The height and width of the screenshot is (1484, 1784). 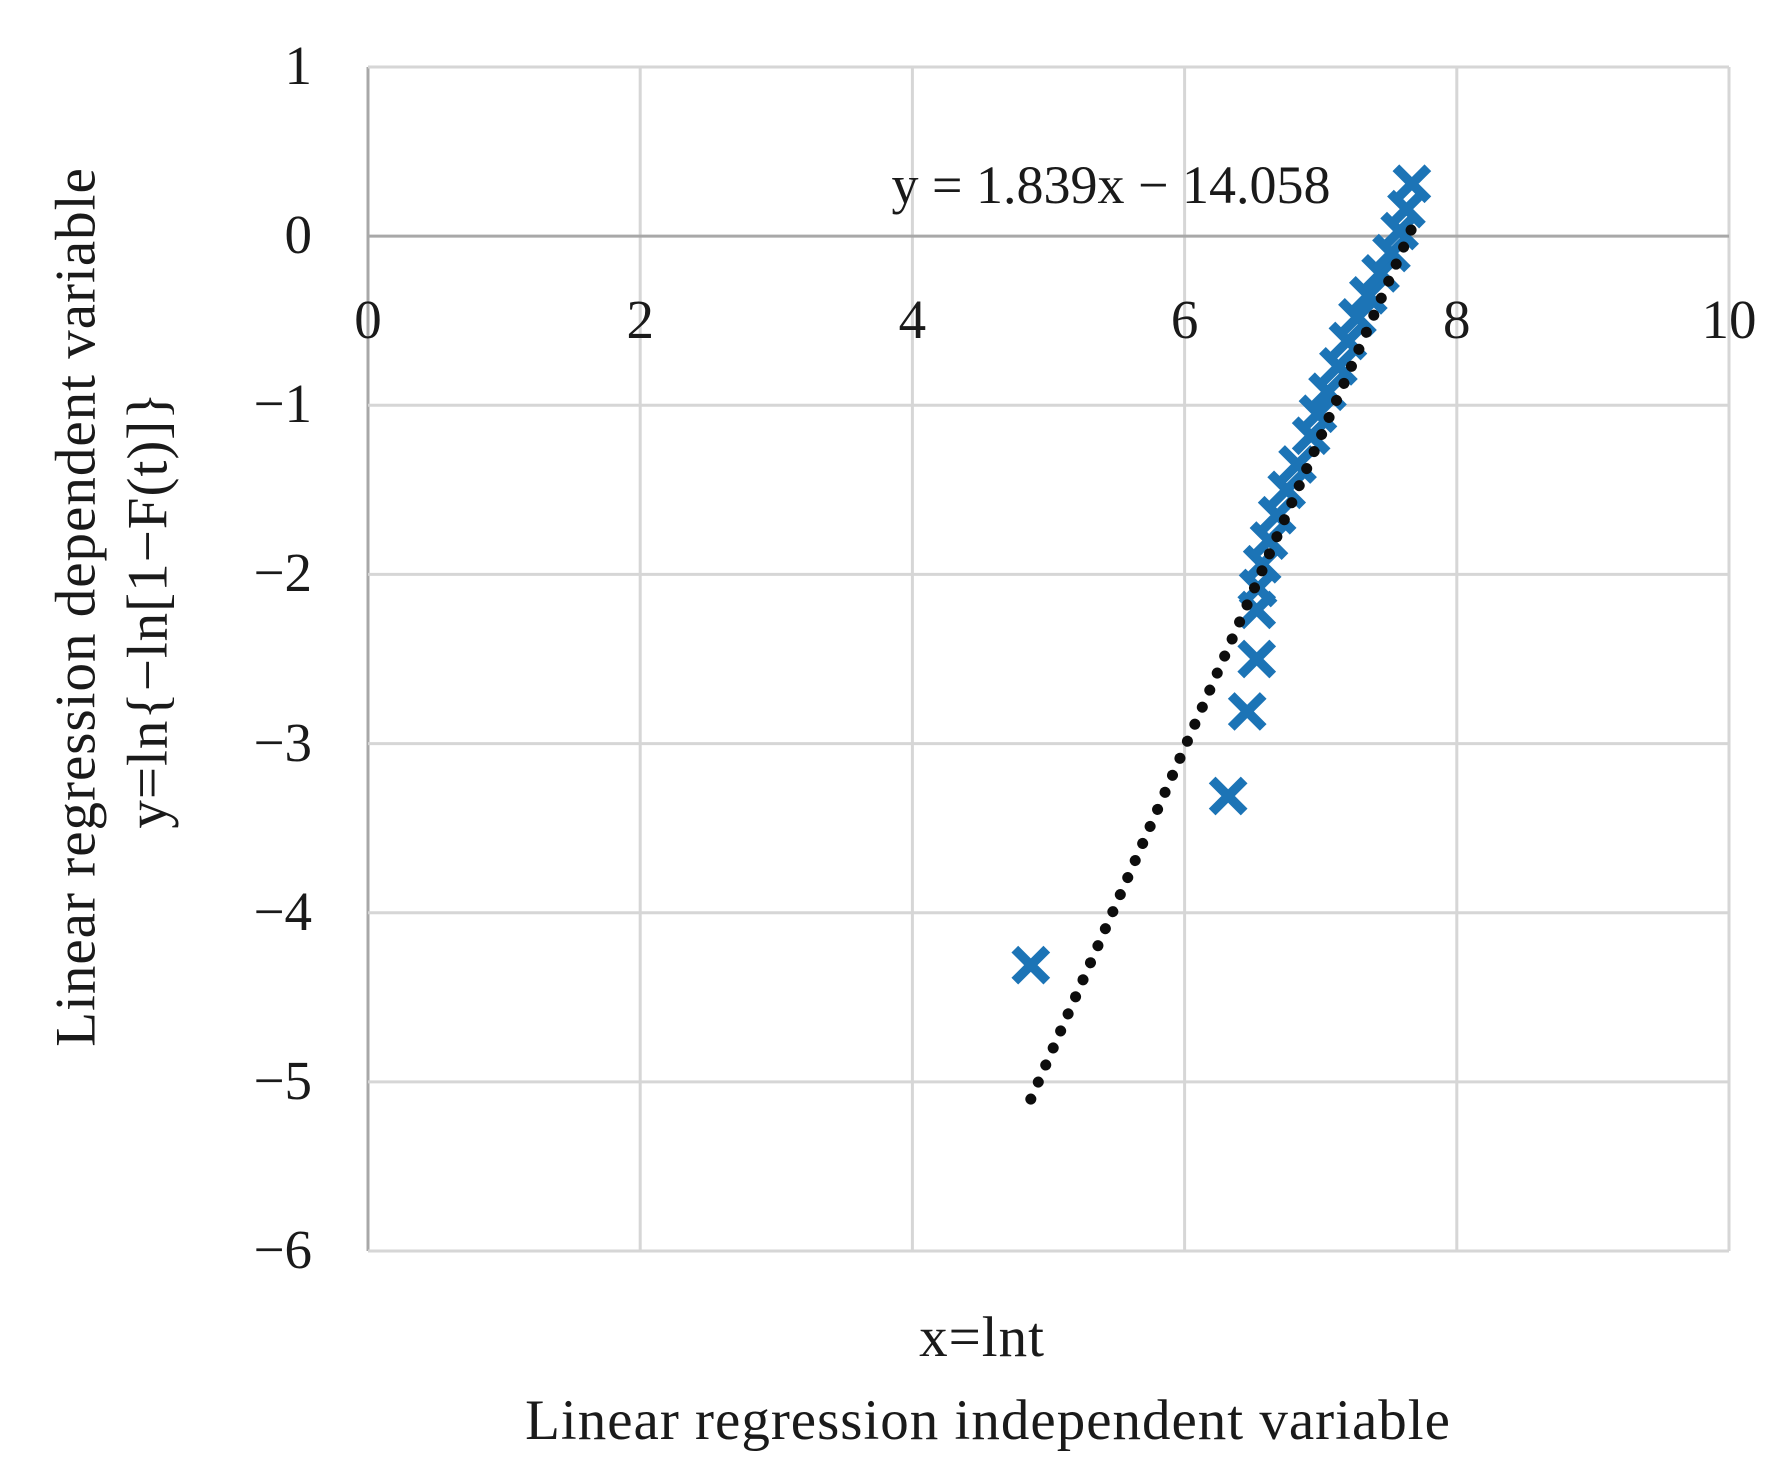 What do you see at coordinates (282, 404) in the screenshot?
I see `y-tick-label: −1` at bounding box center [282, 404].